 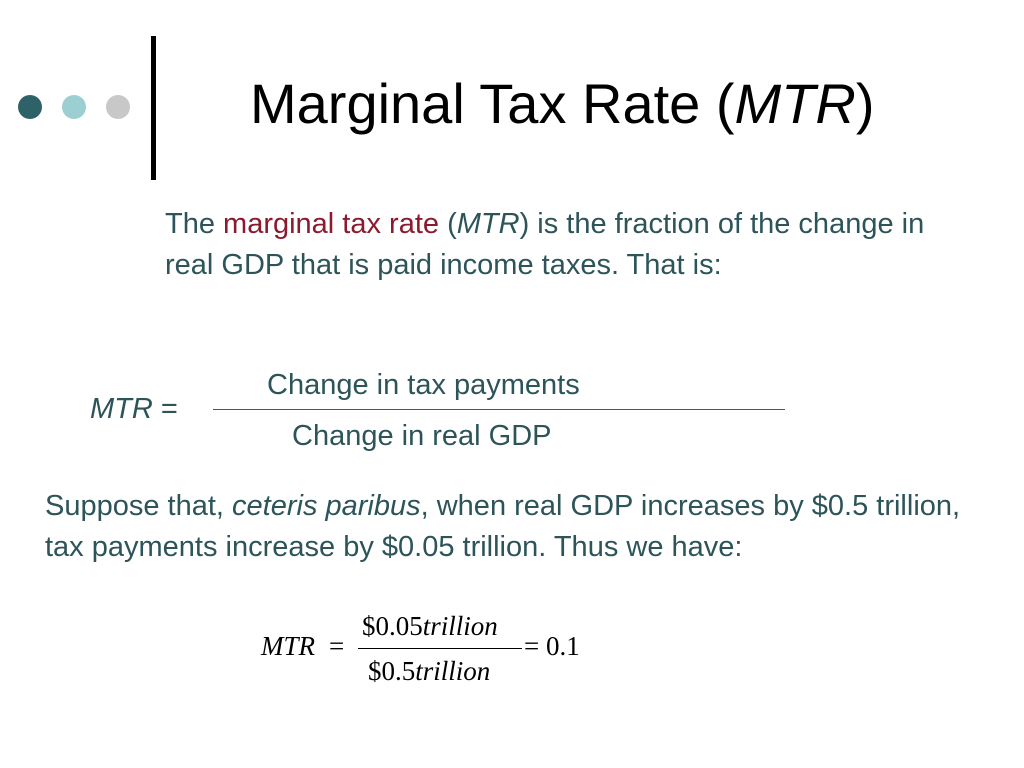 What do you see at coordinates (121, 409) in the screenshot?
I see `formula1-lhs-abbr: MTR` at bounding box center [121, 409].